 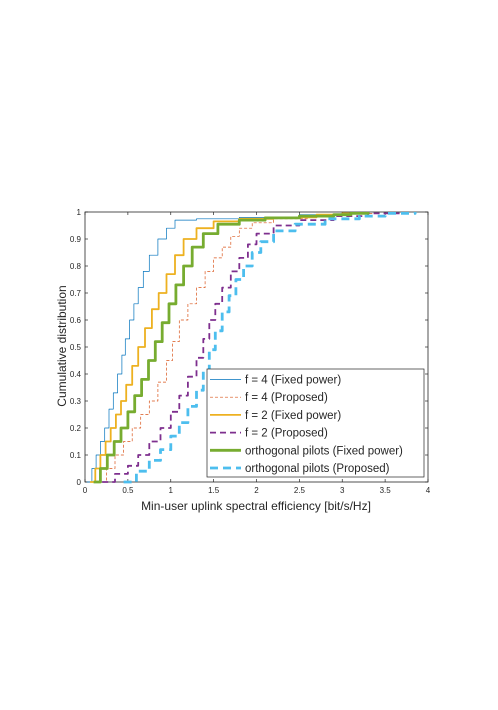 I want to click on y-tick-label: 0, so click(x=79, y=482).